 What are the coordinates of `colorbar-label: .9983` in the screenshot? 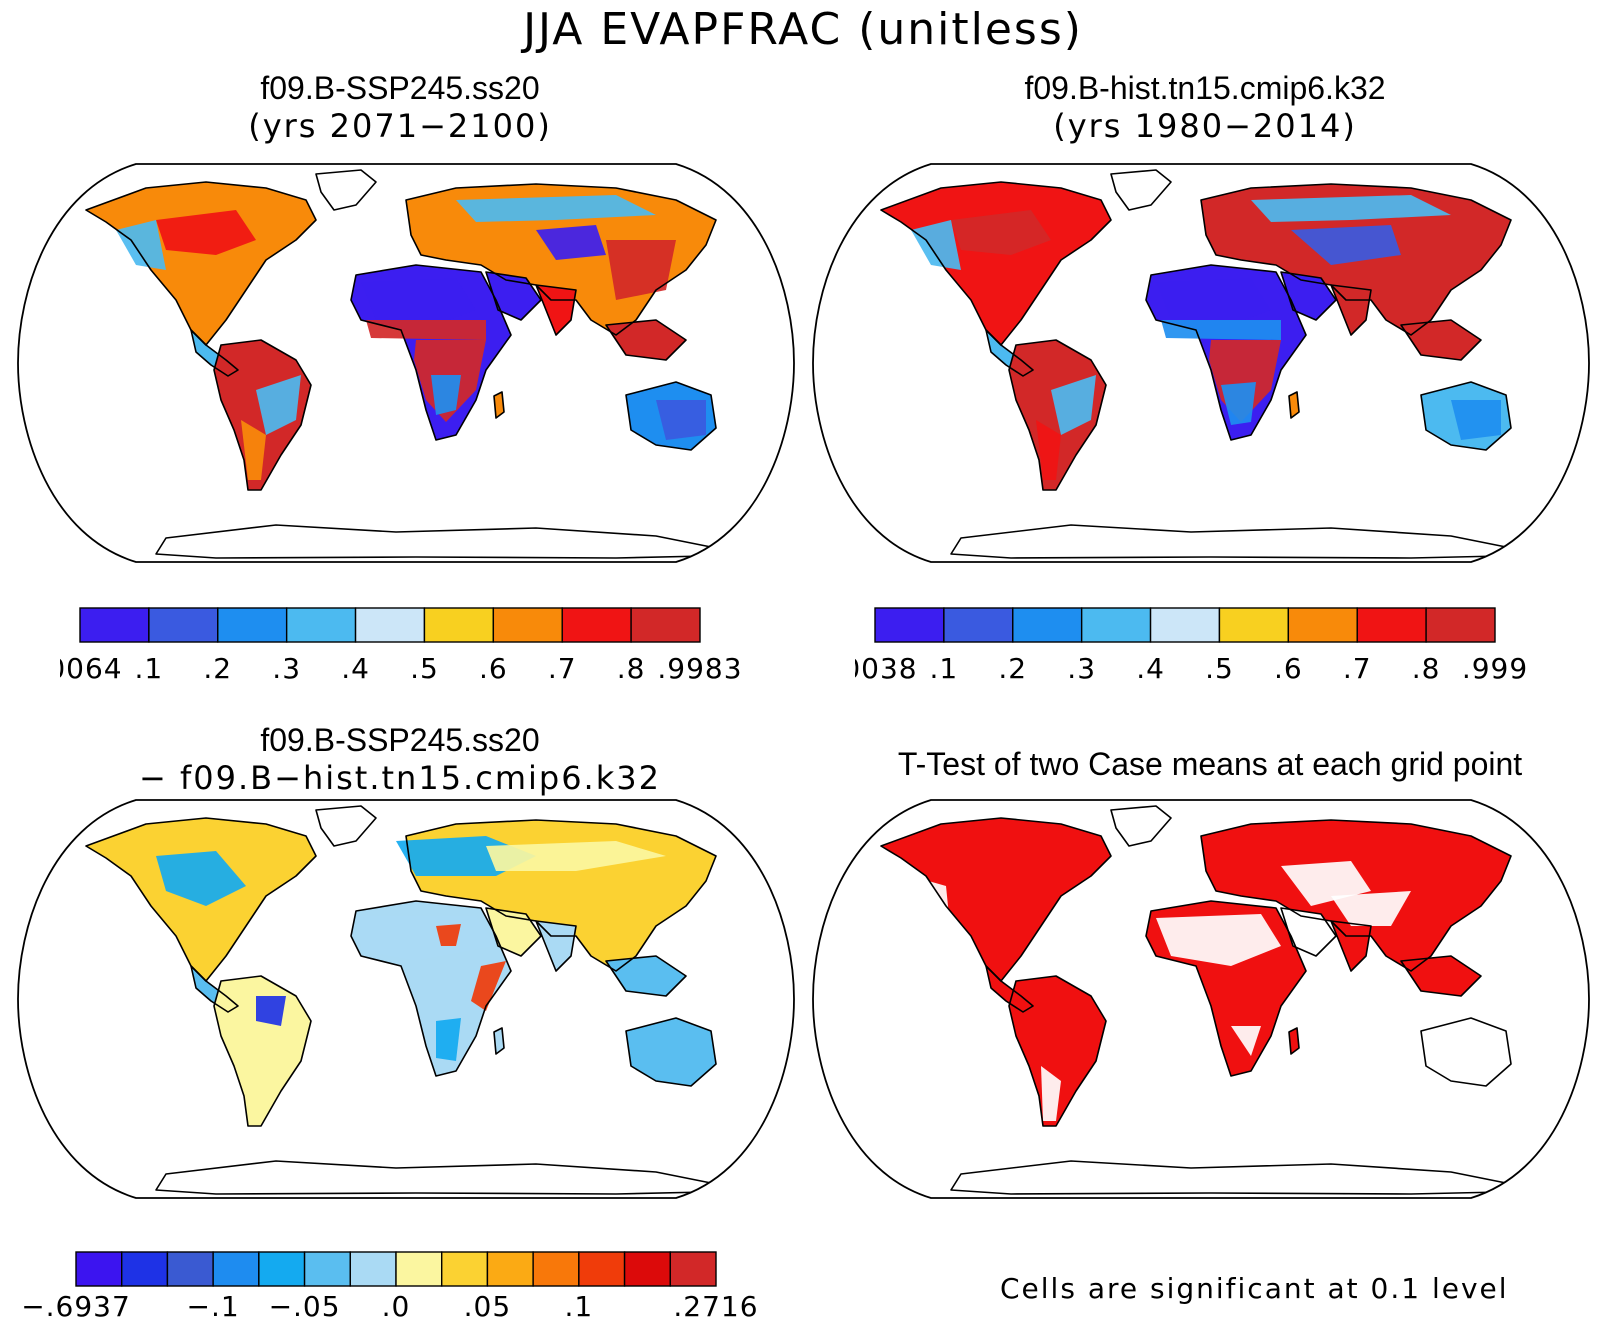 It's located at (699, 668).